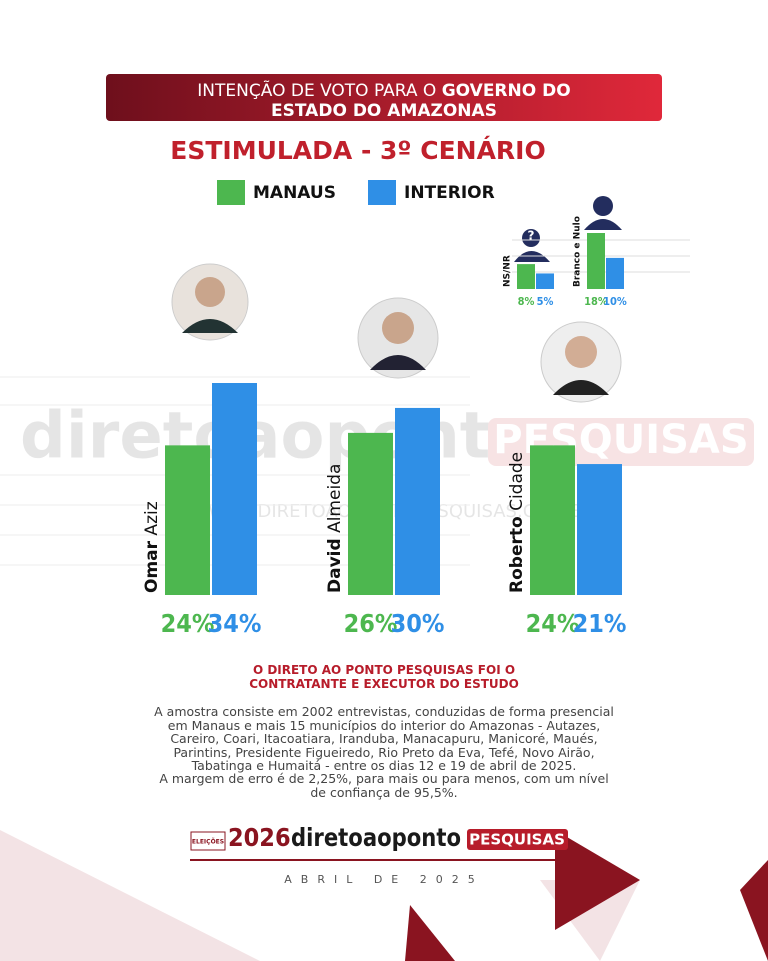 This screenshot has width=768, height=961. Describe the element at coordinates (208, 842) in the screenshot. I see `footer-badge: ELEIÇÕES` at that location.